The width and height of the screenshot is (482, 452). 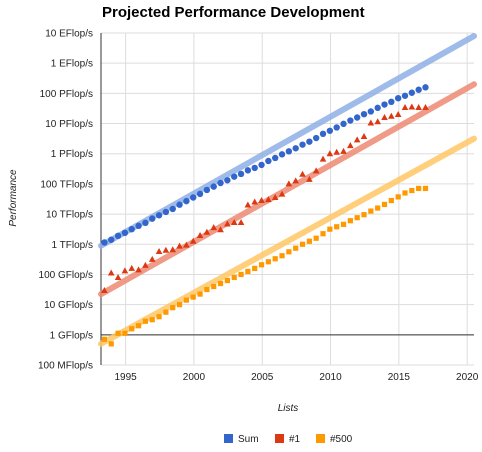 What do you see at coordinates (399, 377) in the screenshot?
I see `x-tick-label: 2015` at bounding box center [399, 377].